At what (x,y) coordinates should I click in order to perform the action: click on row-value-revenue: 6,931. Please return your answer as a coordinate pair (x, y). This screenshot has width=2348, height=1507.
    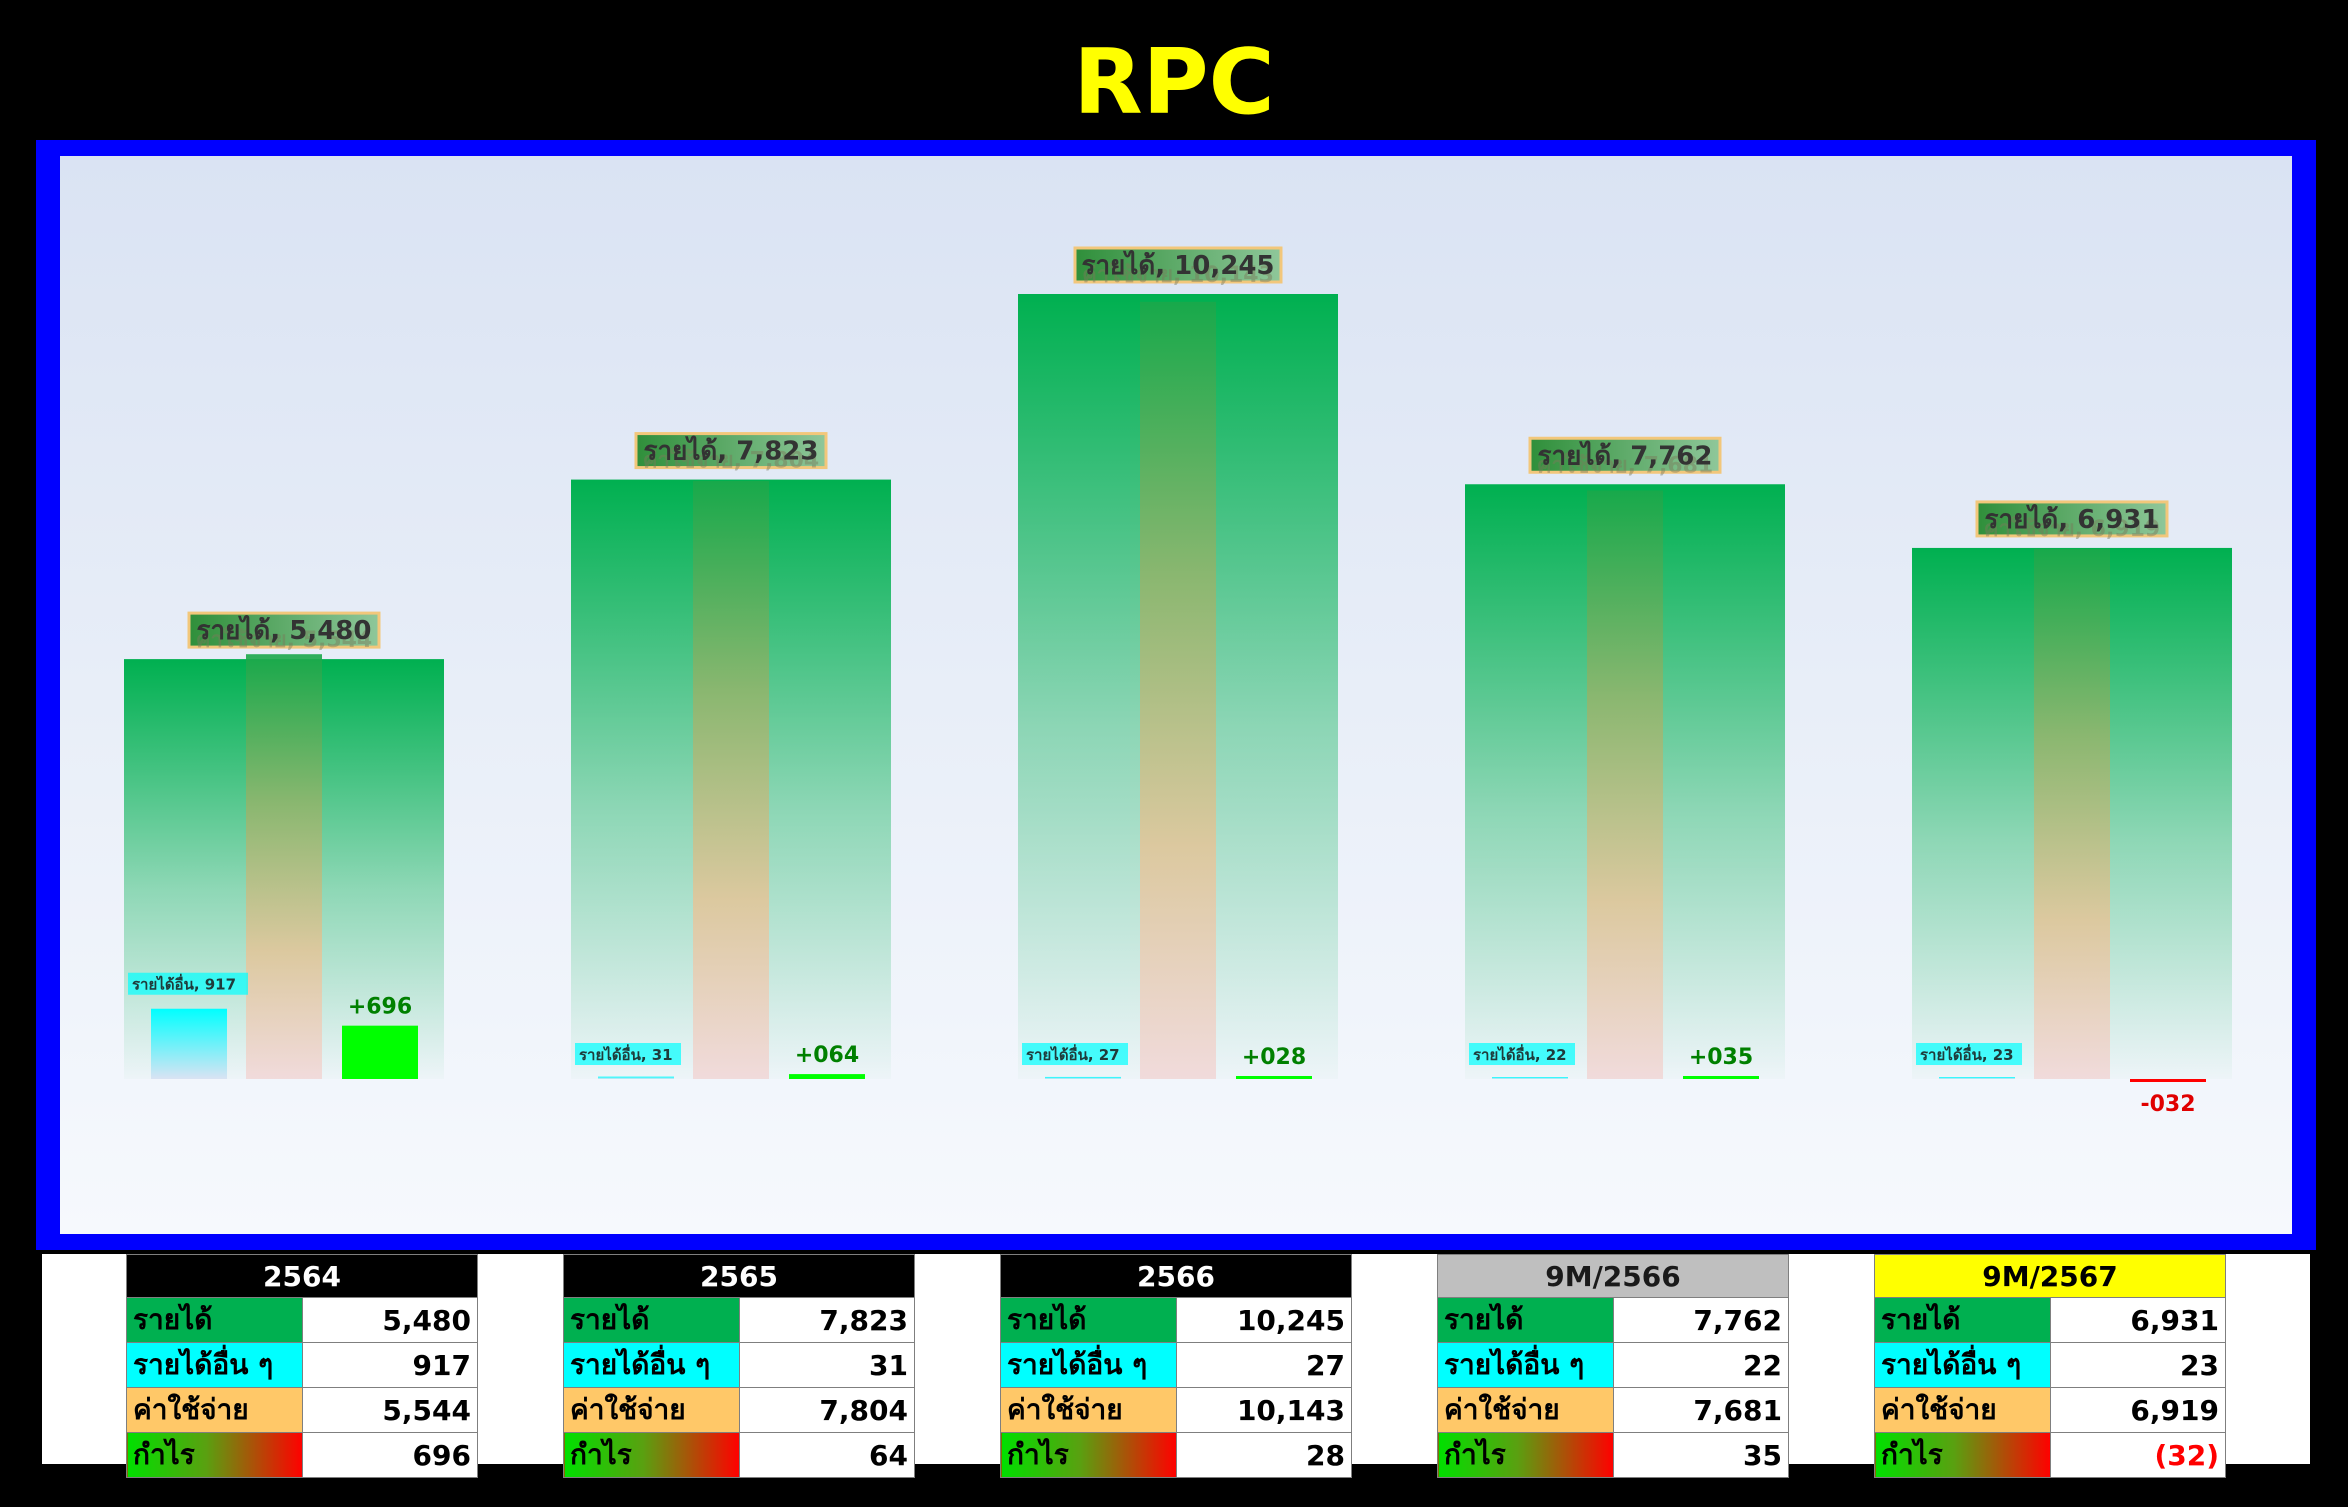
    Looking at the image, I should click on (2137, 1320).